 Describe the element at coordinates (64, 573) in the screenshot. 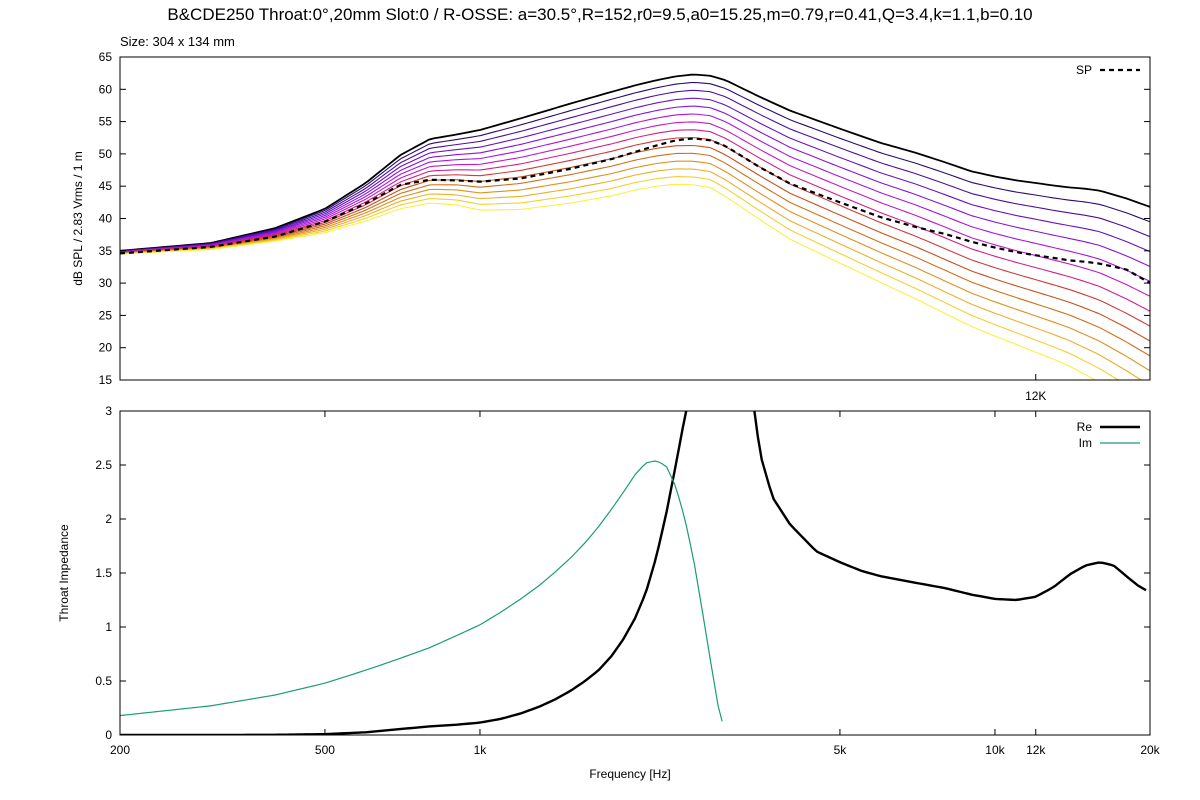

I see `imp-y-axis-label: Throat Impedance` at that location.